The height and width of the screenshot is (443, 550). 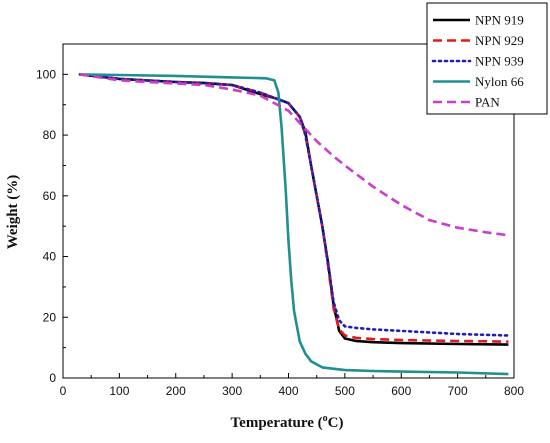 I want to click on x-axis-title-tail: C), so click(x=336, y=423).